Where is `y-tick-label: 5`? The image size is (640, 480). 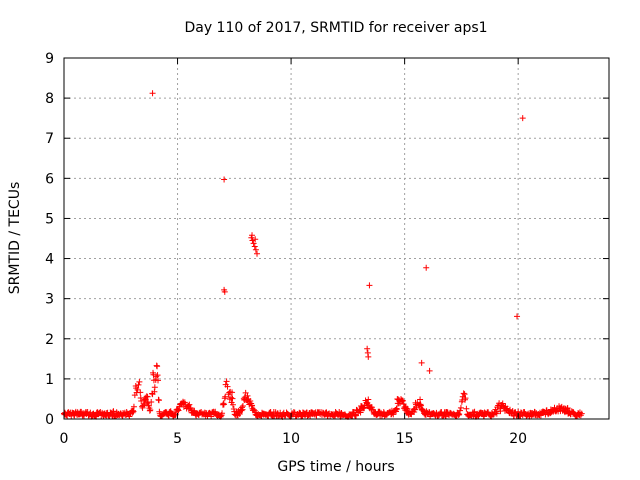 y-tick-label: 5 is located at coordinates (49, 219).